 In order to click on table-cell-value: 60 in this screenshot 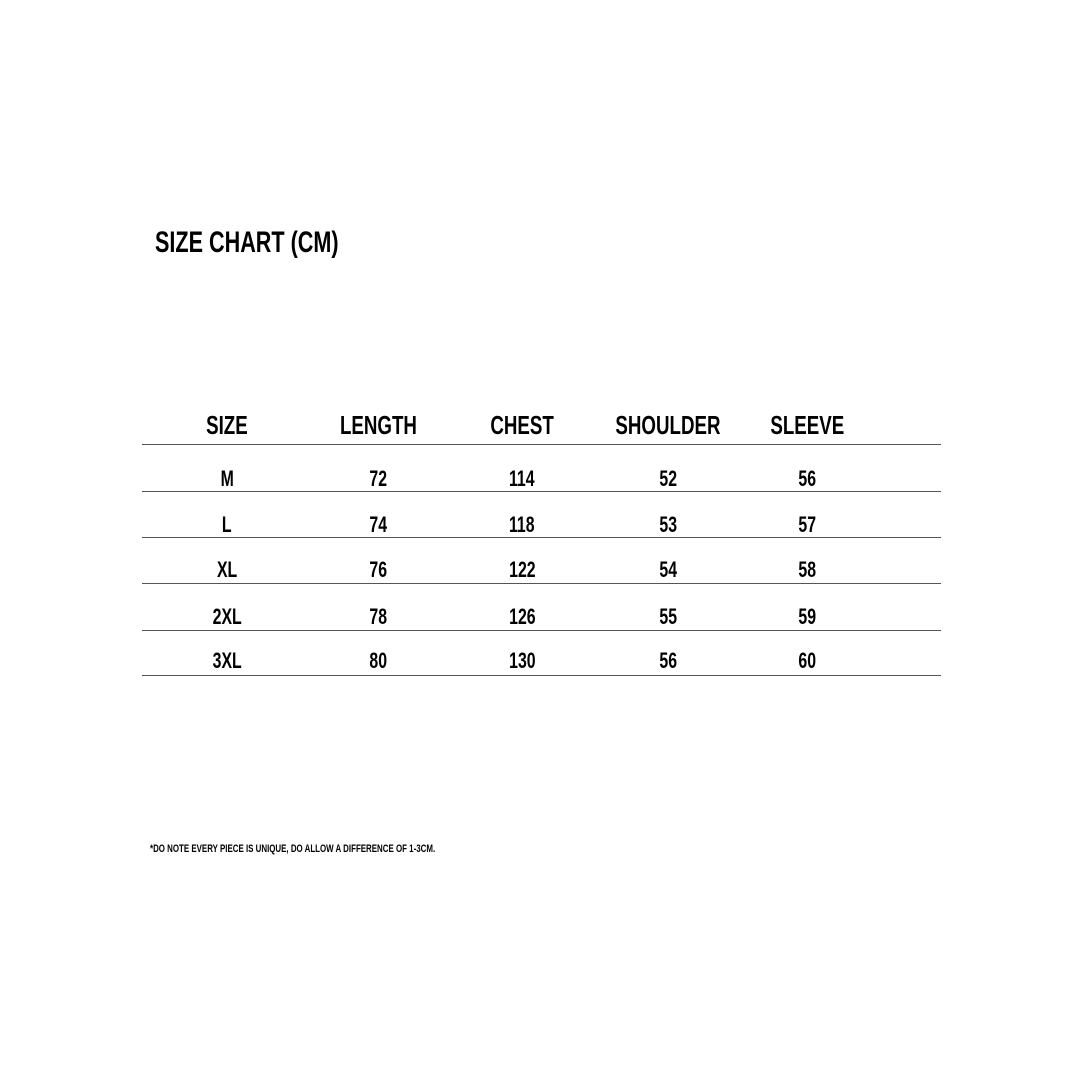, I will do `click(807, 660)`.